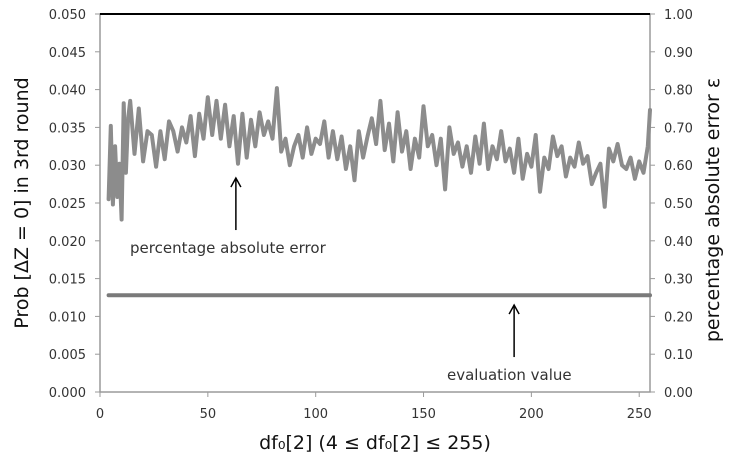 The image size is (729, 465). What do you see at coordinates (315, 414) in the screenshot?
I see `x-tick-label: 100` at bounding box center [315, 414].